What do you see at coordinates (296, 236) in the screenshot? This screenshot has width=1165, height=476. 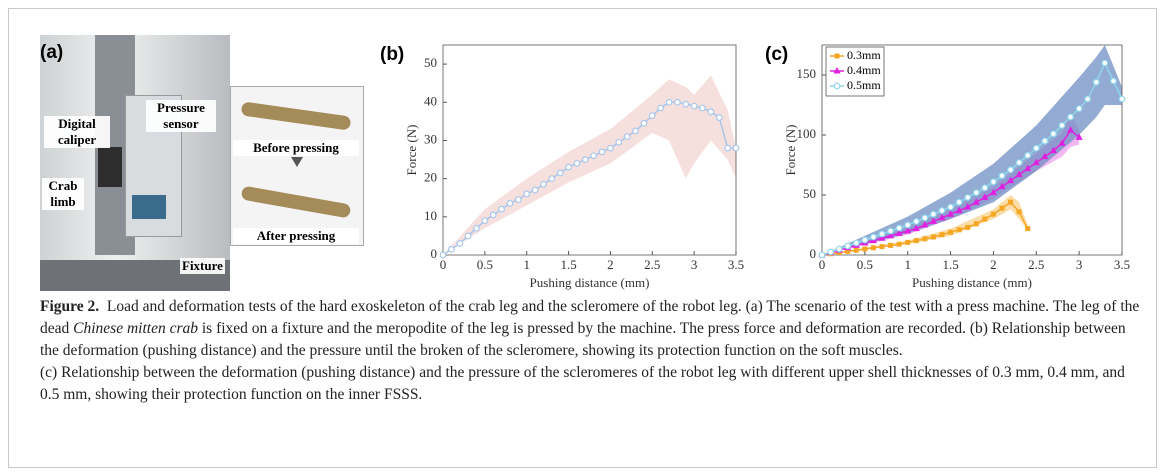 I see `photo-label: After pressing` at bounding box center [296, 236].